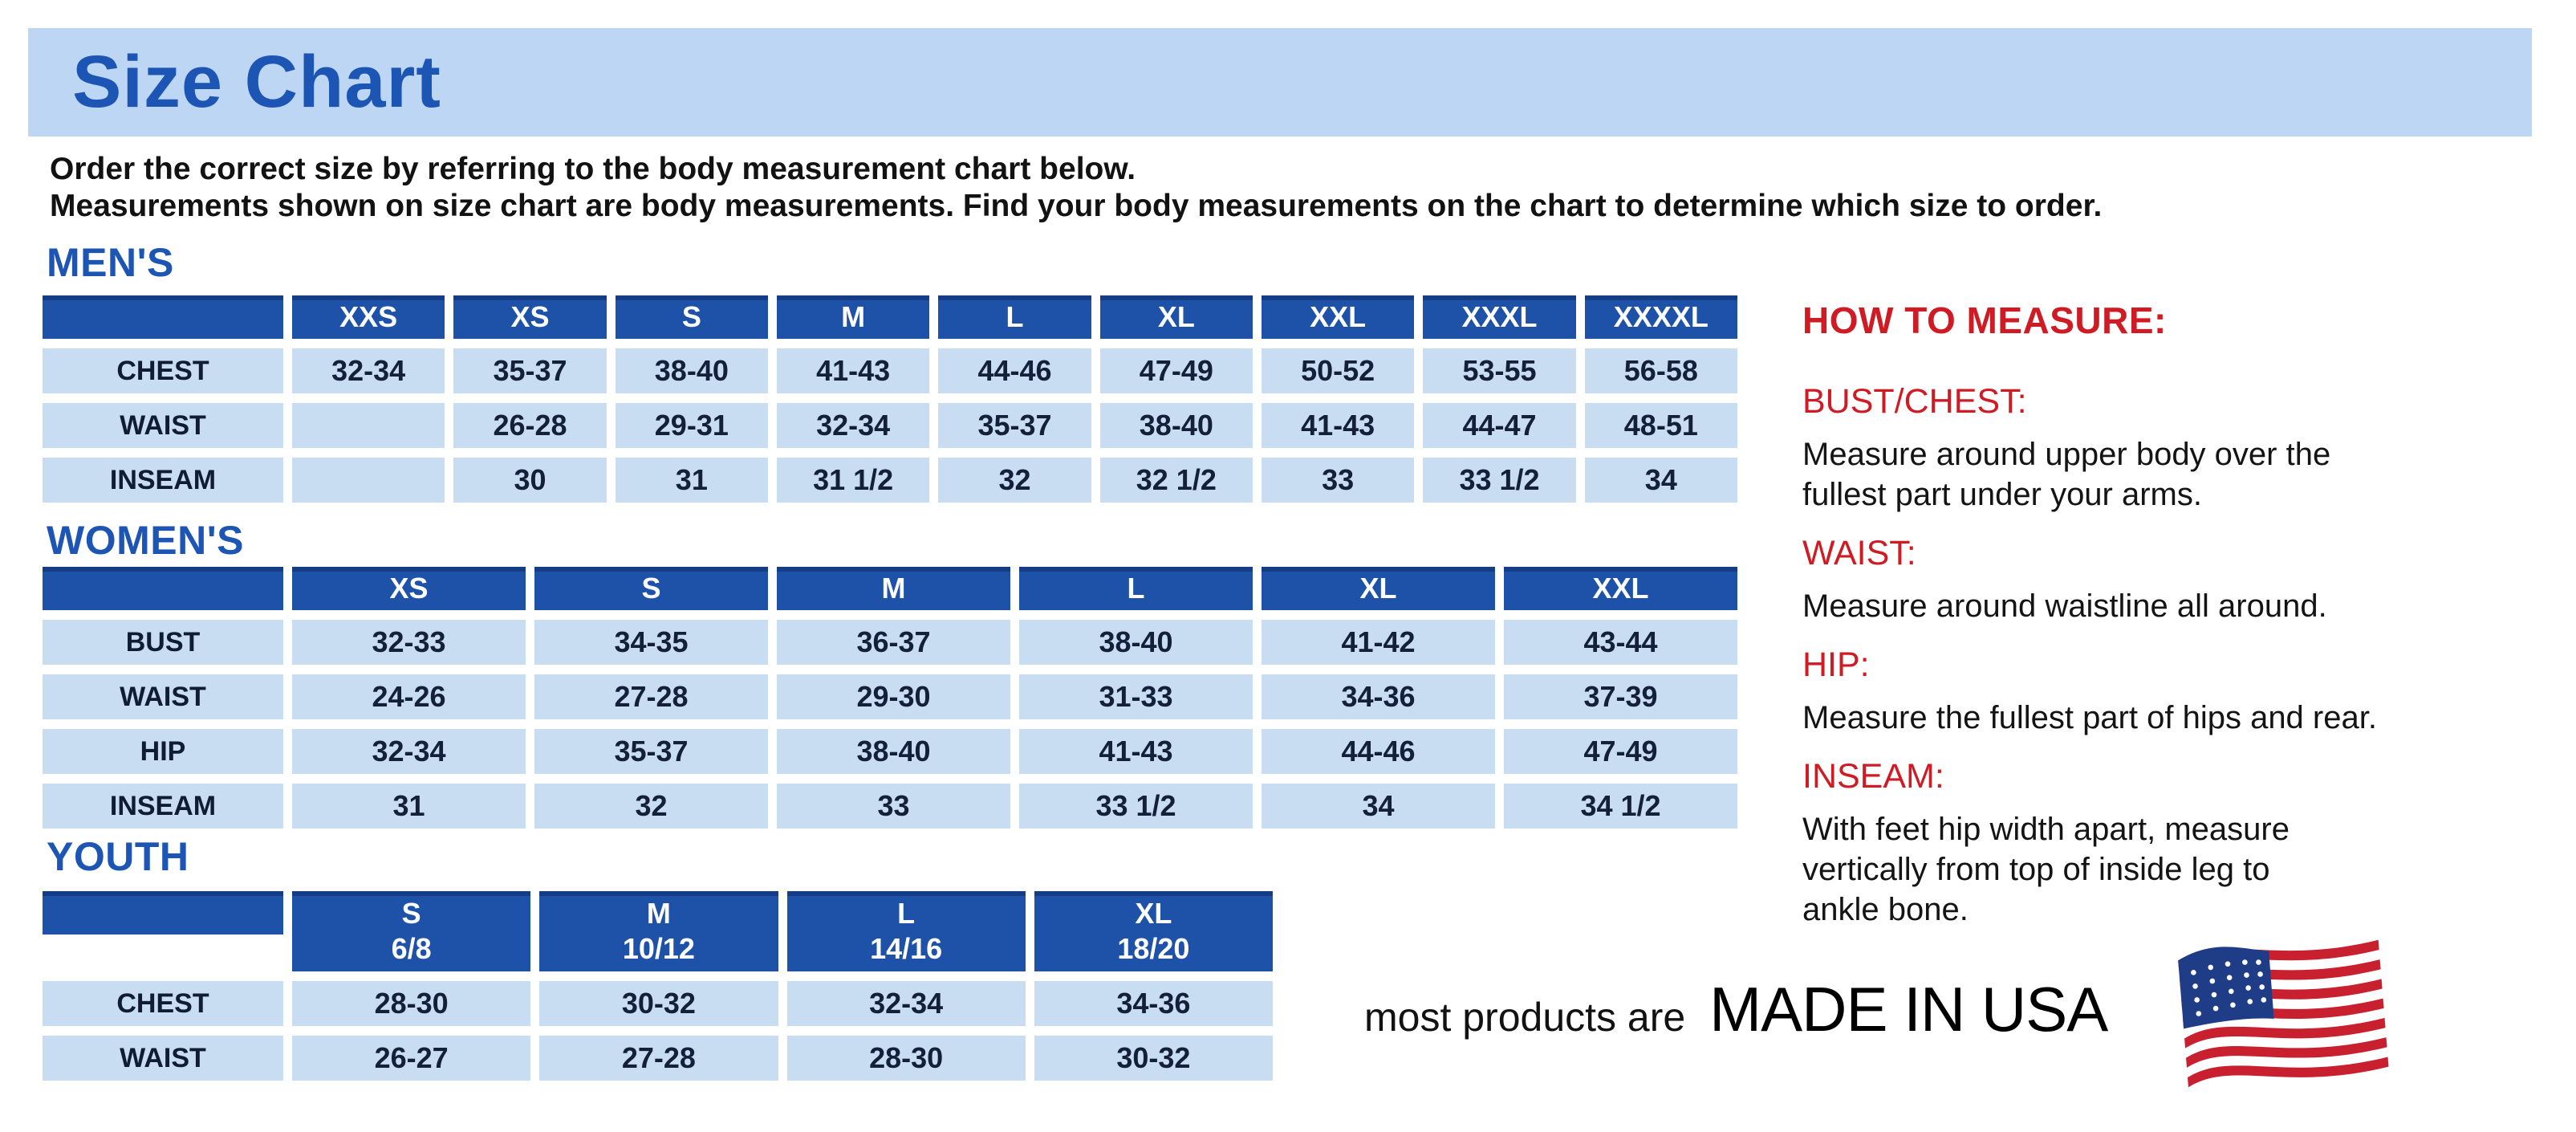 Image resolution: width=2576 pixels, height=1132 pixels. I want to click on data-cell: 48-51, so click(1660, 425).